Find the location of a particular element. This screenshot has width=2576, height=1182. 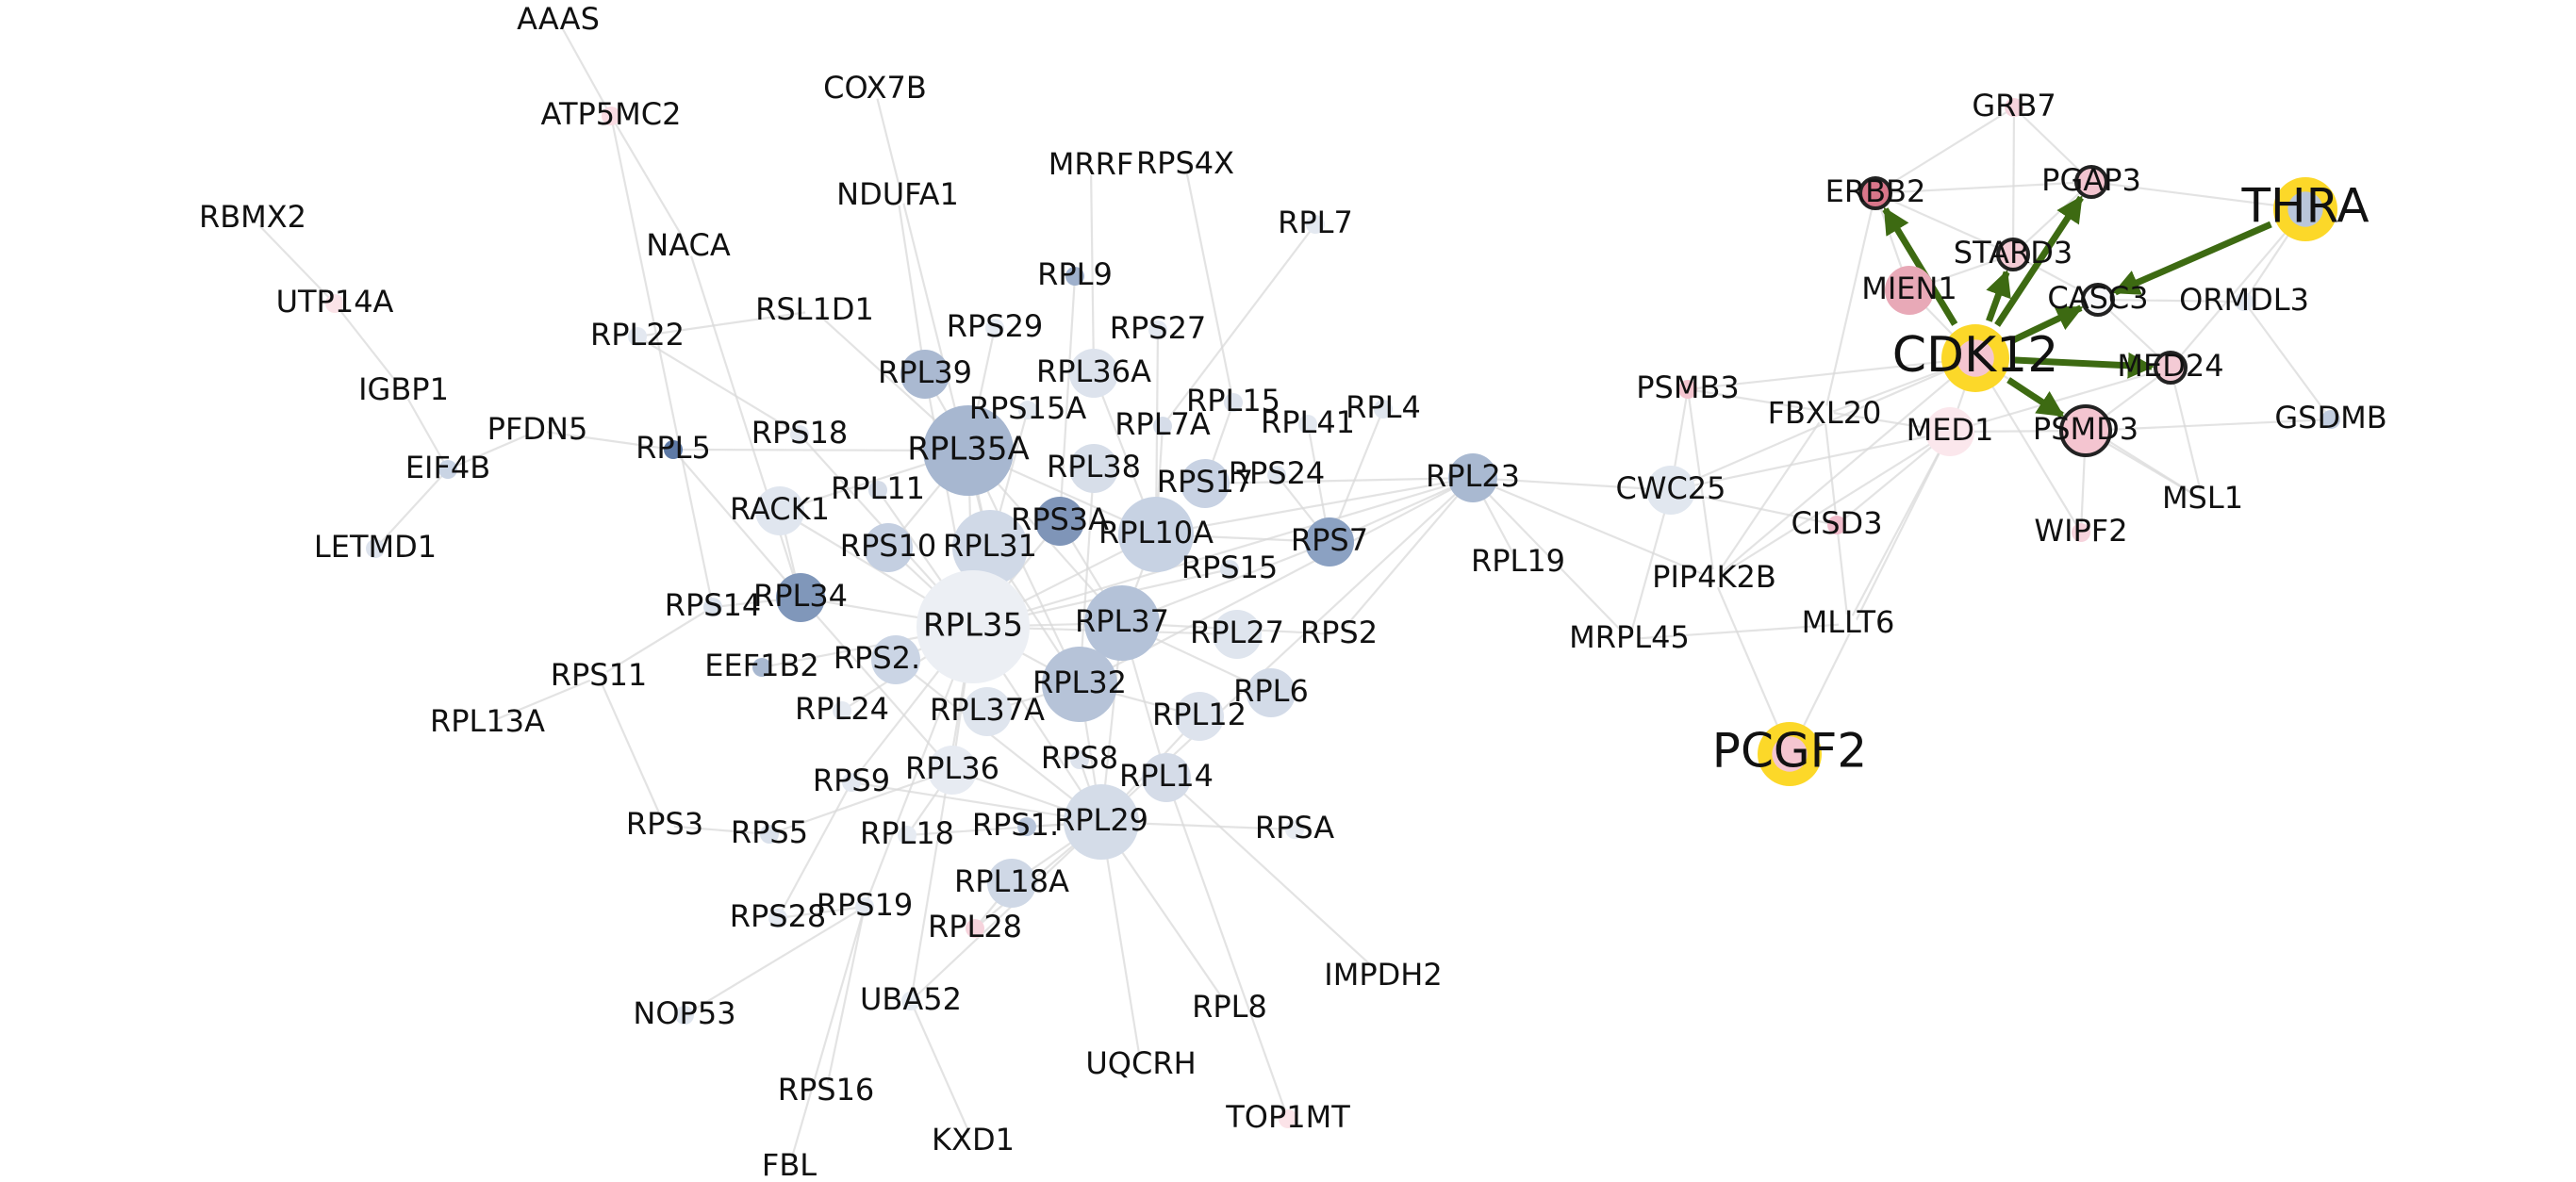

node-RPL8 is located at coordinates (1229, 1009).